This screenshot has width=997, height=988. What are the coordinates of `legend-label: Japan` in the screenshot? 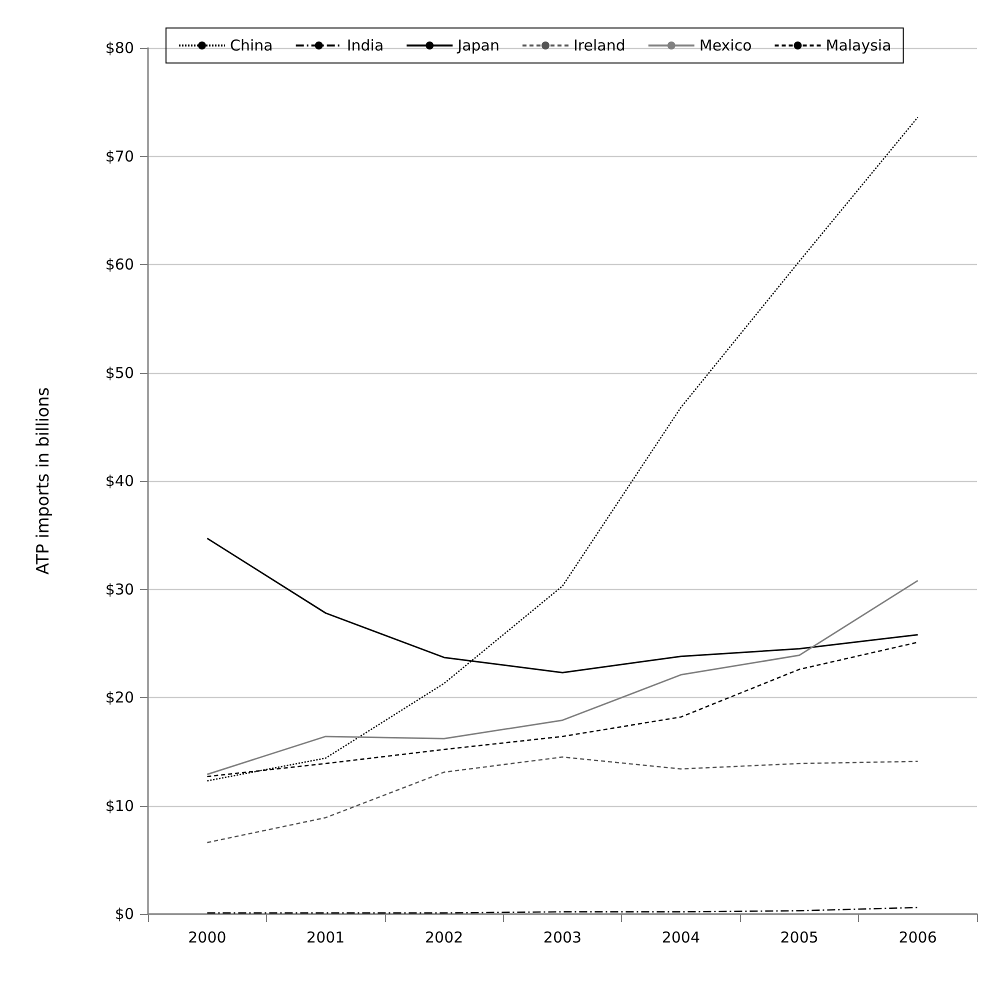 It's located at (478, 45).